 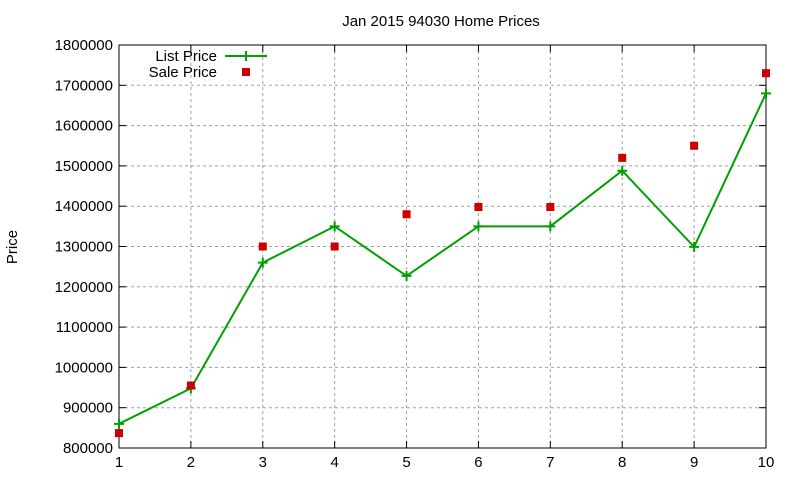 I want to click on x-tick-label: 2, so click(x=191, y=462).